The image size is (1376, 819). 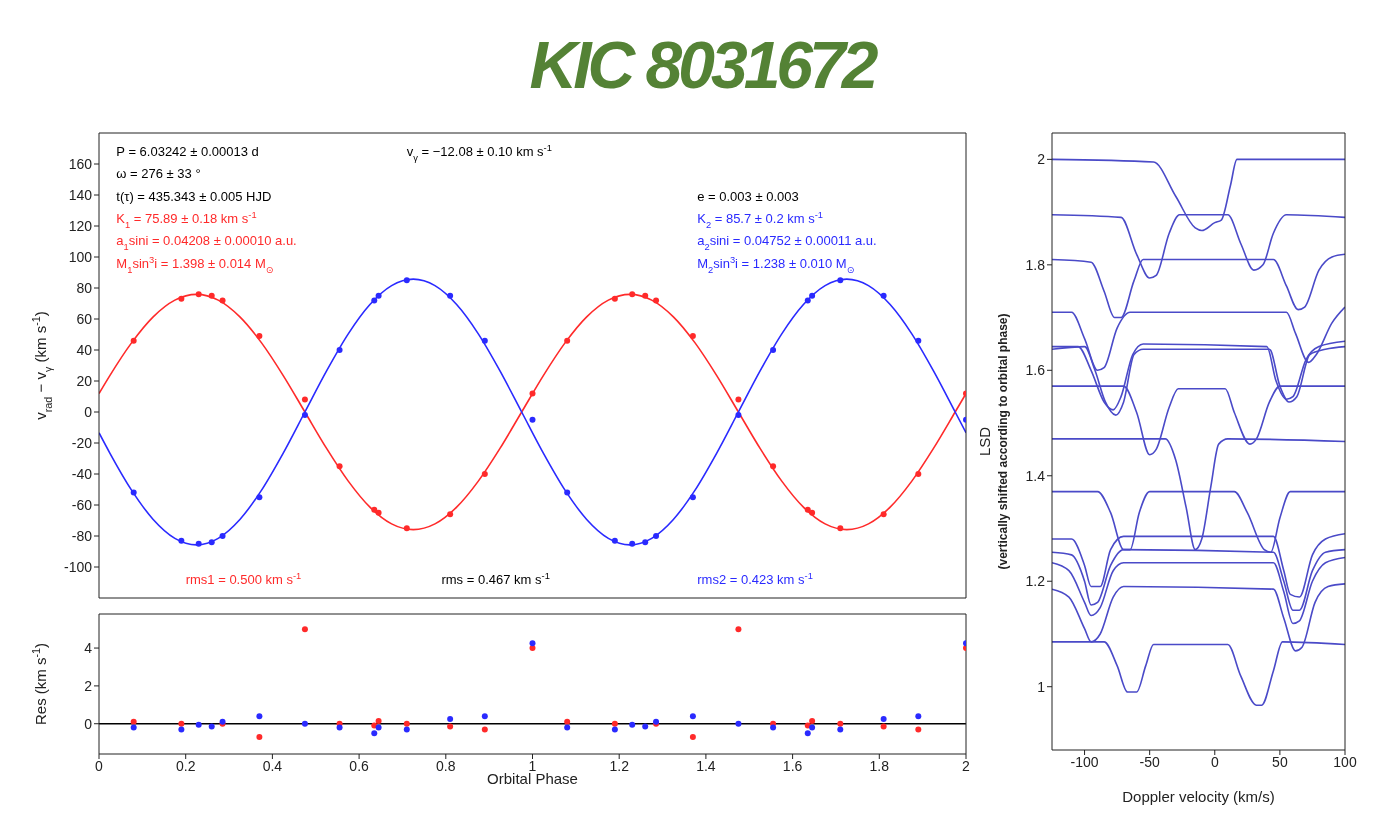 What do you see at coordinates (82, 473) in the screenshot?
I see `y-tick-label: -40` at bounding box center [82, 473].